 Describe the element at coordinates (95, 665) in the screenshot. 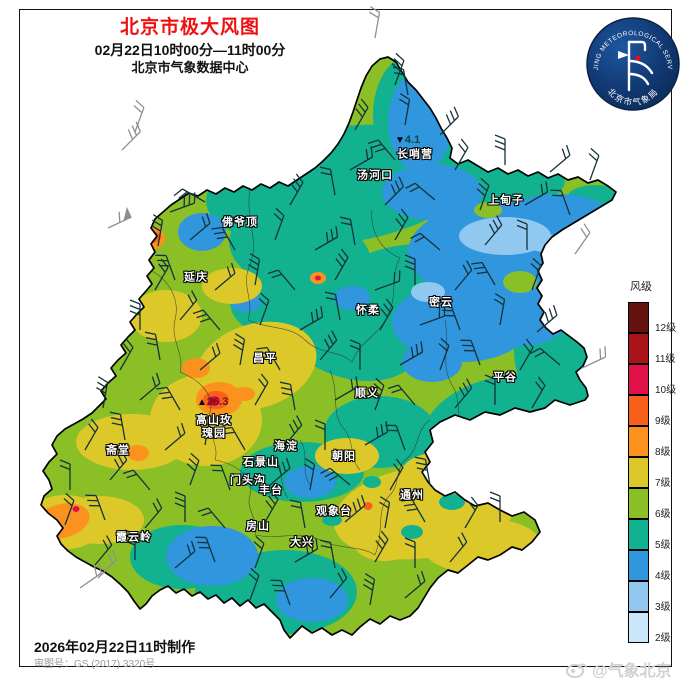

I see `map-license-number: 审图号：GS (2017) 3320号` at that location.